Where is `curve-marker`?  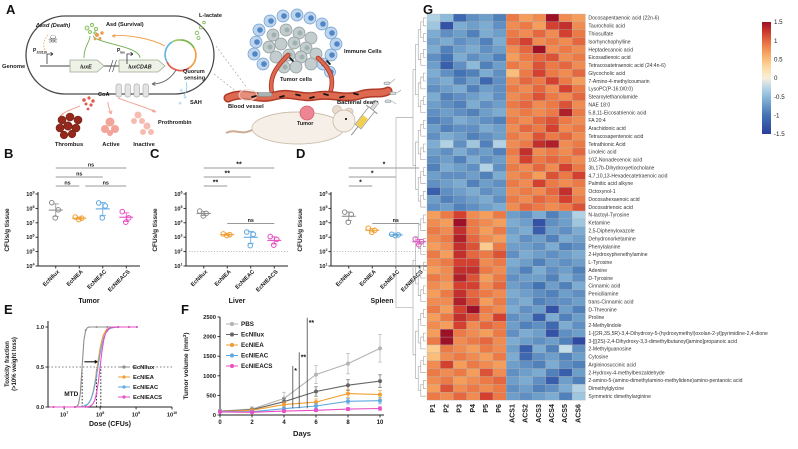
curve-marker is located at coordinates (128, 327).